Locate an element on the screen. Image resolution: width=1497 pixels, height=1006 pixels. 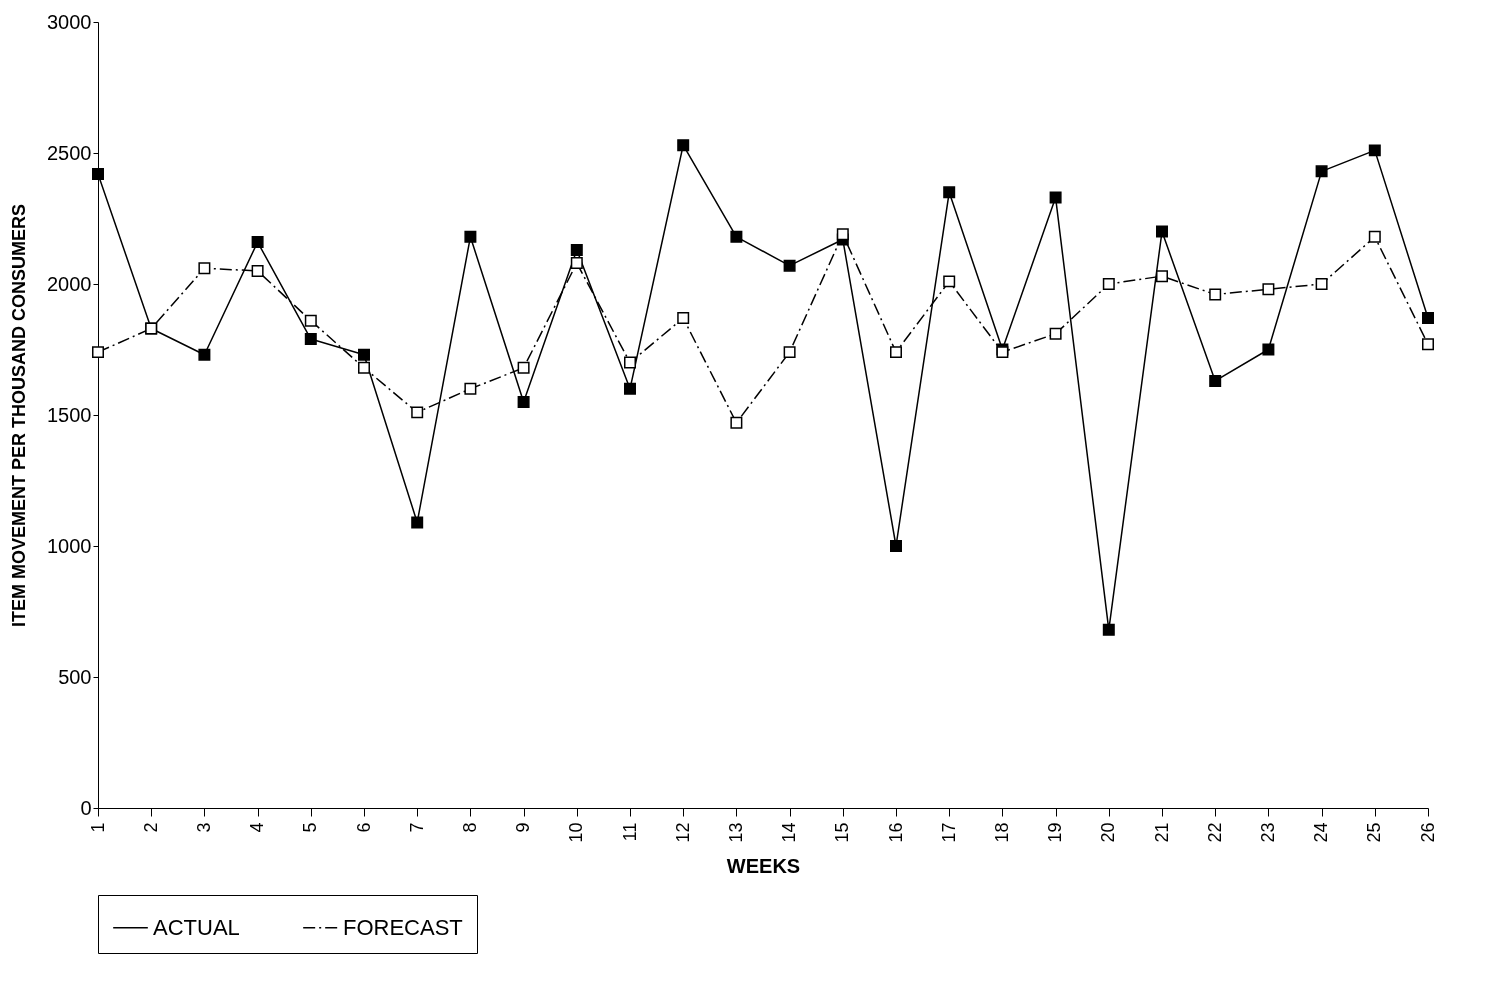
x-tick-label: 8 is located at coordinates (469, 827).